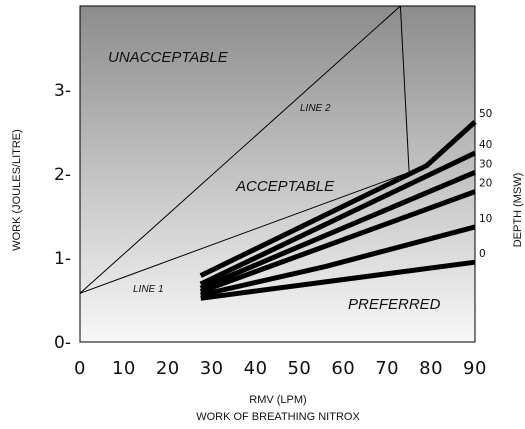 The image size is (525, 429). I want to click on depth-label-40: 40, so click(485, 145).